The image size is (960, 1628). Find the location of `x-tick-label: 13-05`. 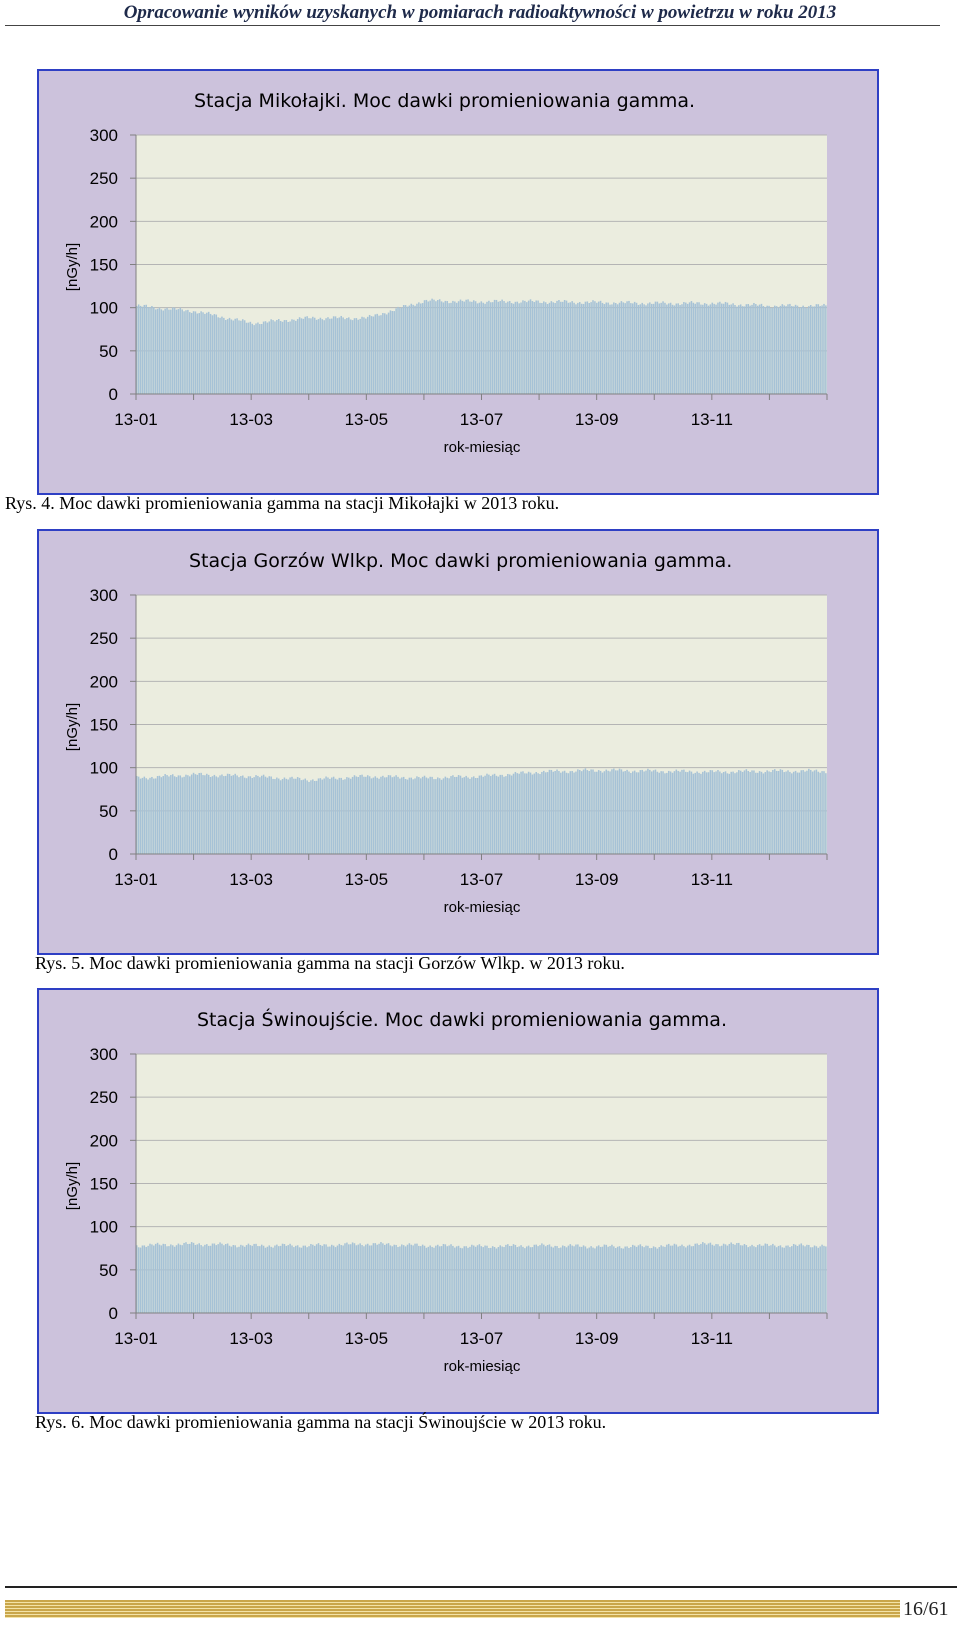

x-tick-label: 13-05 is located at coordinates (366, 419).